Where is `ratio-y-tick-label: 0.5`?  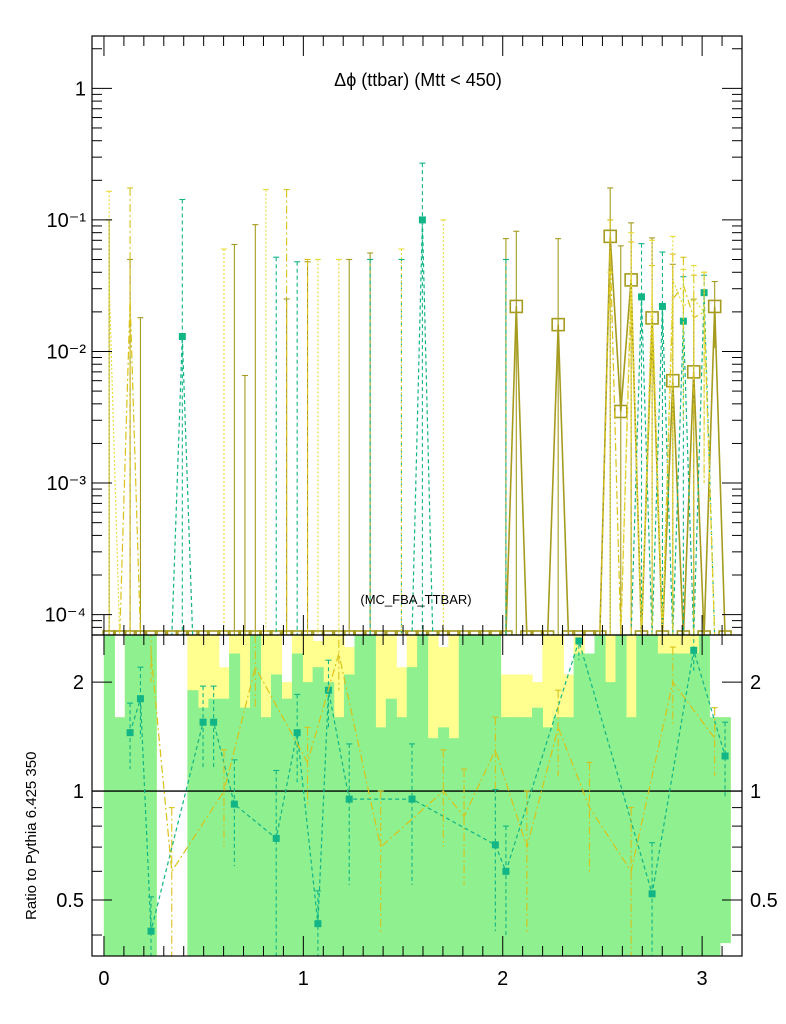
ratio-y-tick-label: 0.5 is located at coordinates (70, 901).